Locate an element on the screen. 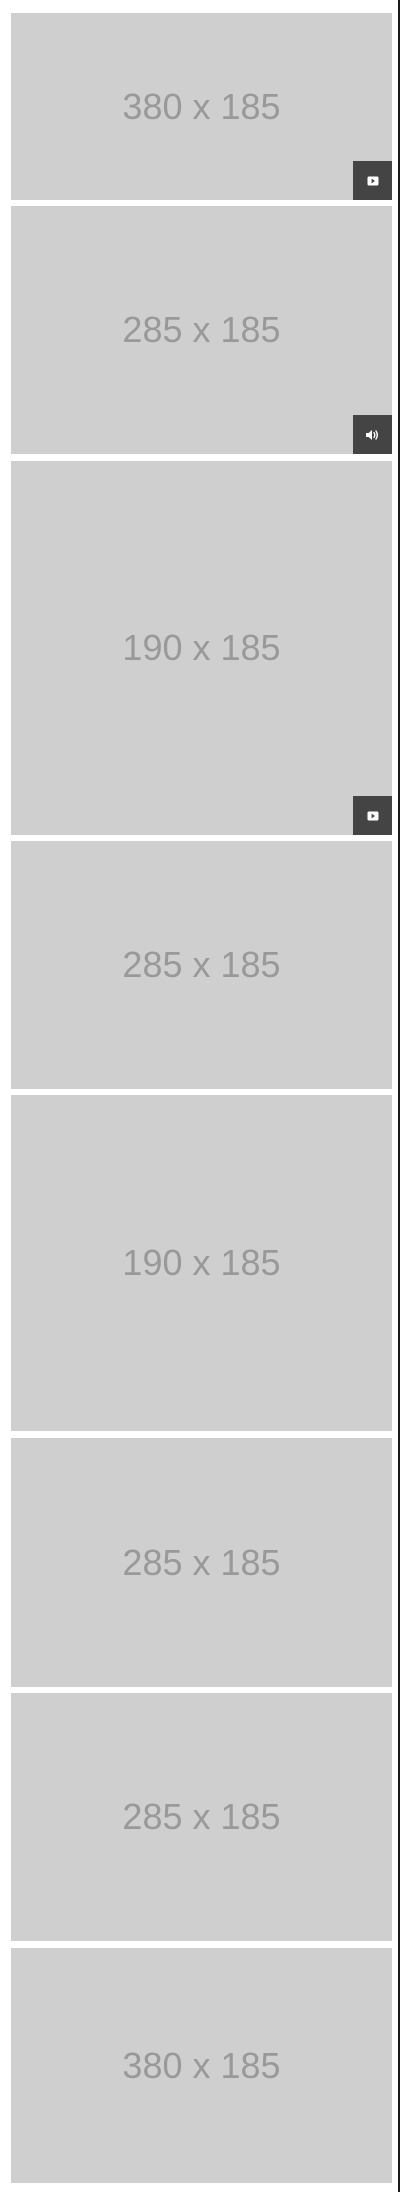 This screenshot has width=400, height=2192. media-tile-1: 380 x 185 is located at coordinates (201, 106).